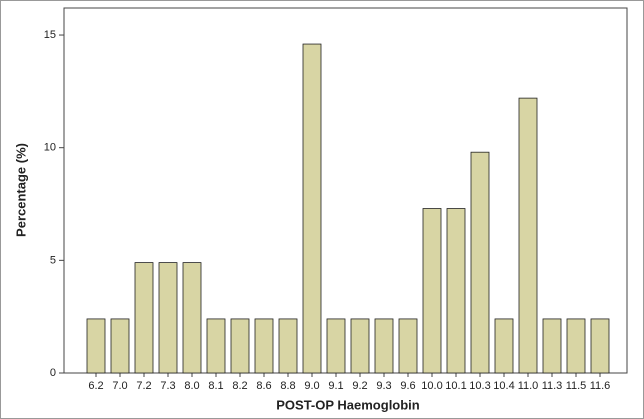 Image resolution: width=644 pixels, height=419 pixels. What do you see at coordinates (455, 386) in the screenshot?
I see `x-tick-label: 10.1` at bounding box center [455, 386].